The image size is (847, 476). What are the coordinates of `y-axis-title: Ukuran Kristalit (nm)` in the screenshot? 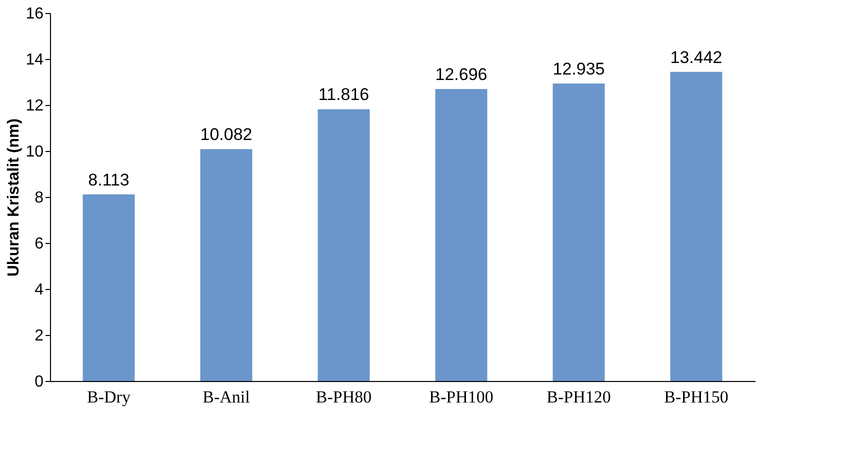 It's located at (14, 197).